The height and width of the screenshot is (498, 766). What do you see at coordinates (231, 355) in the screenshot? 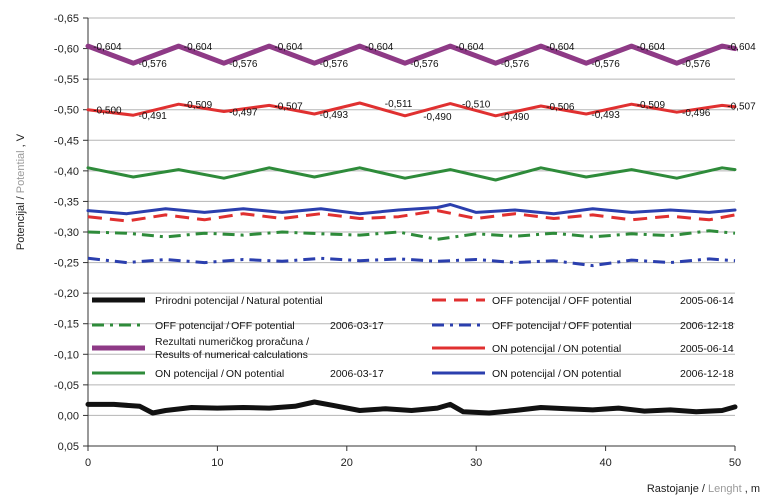
I see `legend-label-en: Results of numerical calculations` at bounding box center [231, 355].